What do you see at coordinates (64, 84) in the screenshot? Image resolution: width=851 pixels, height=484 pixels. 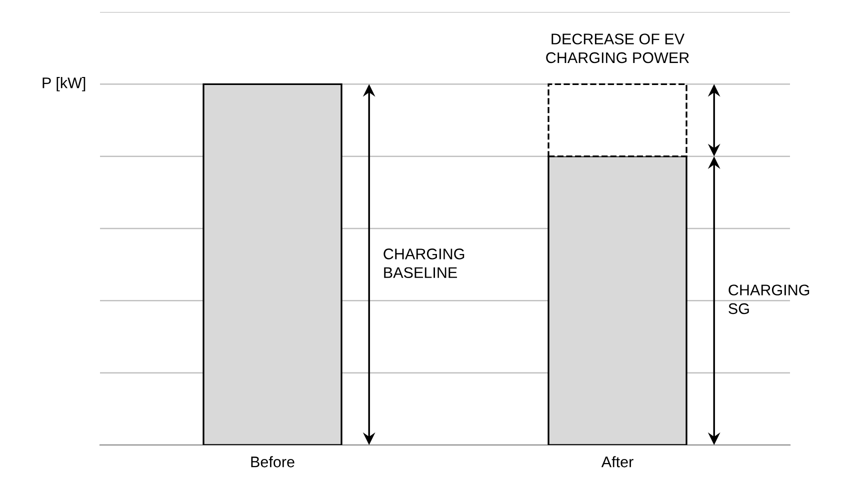 I see `y-axis-title: P [kW]` at bounding box center [64, 84].